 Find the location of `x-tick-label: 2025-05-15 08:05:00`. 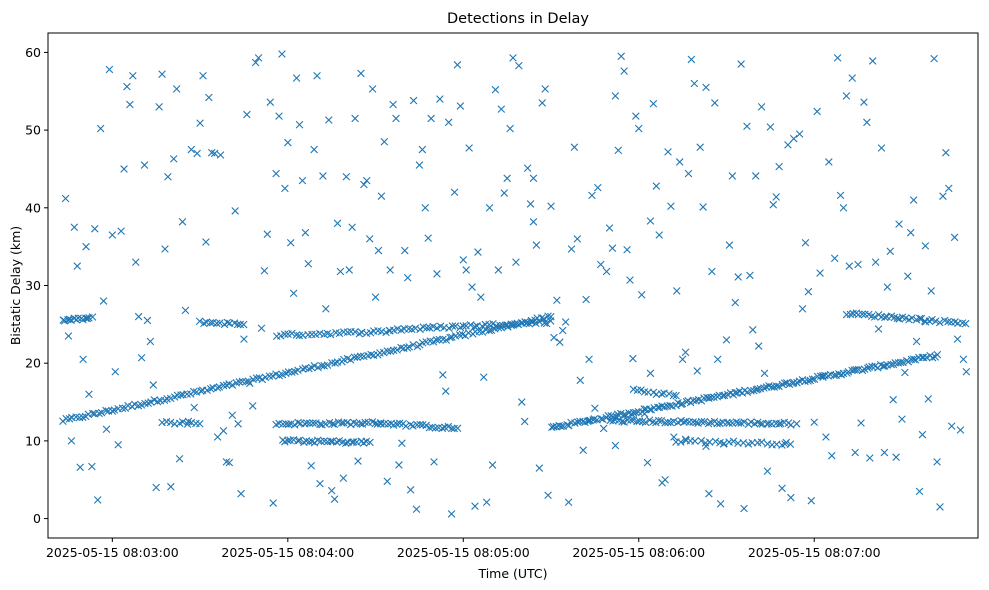

x-tick-label: 2025-05-15 08:05:00 is located at coordinates (463, 552).